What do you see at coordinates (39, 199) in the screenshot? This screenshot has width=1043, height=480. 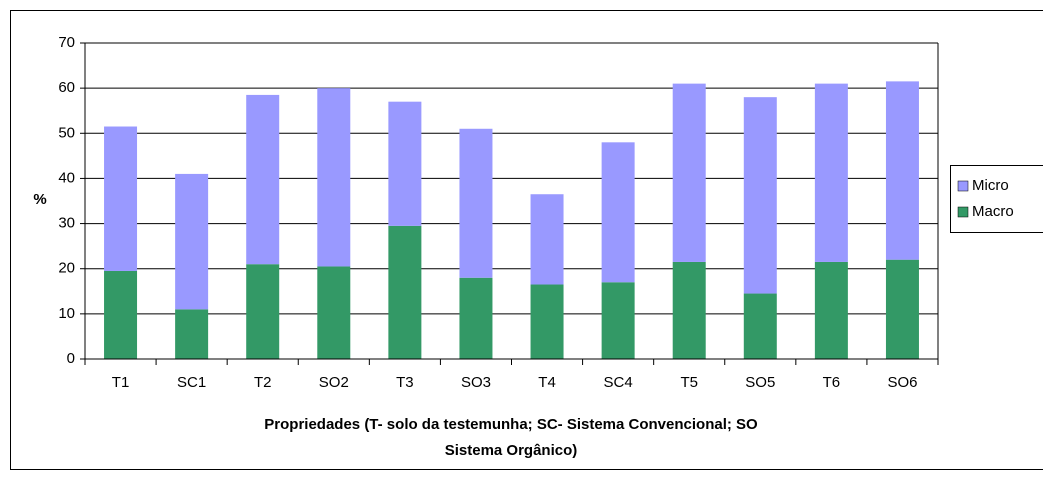 I see `y-axis-label: %` at bounding box center [39, 199].